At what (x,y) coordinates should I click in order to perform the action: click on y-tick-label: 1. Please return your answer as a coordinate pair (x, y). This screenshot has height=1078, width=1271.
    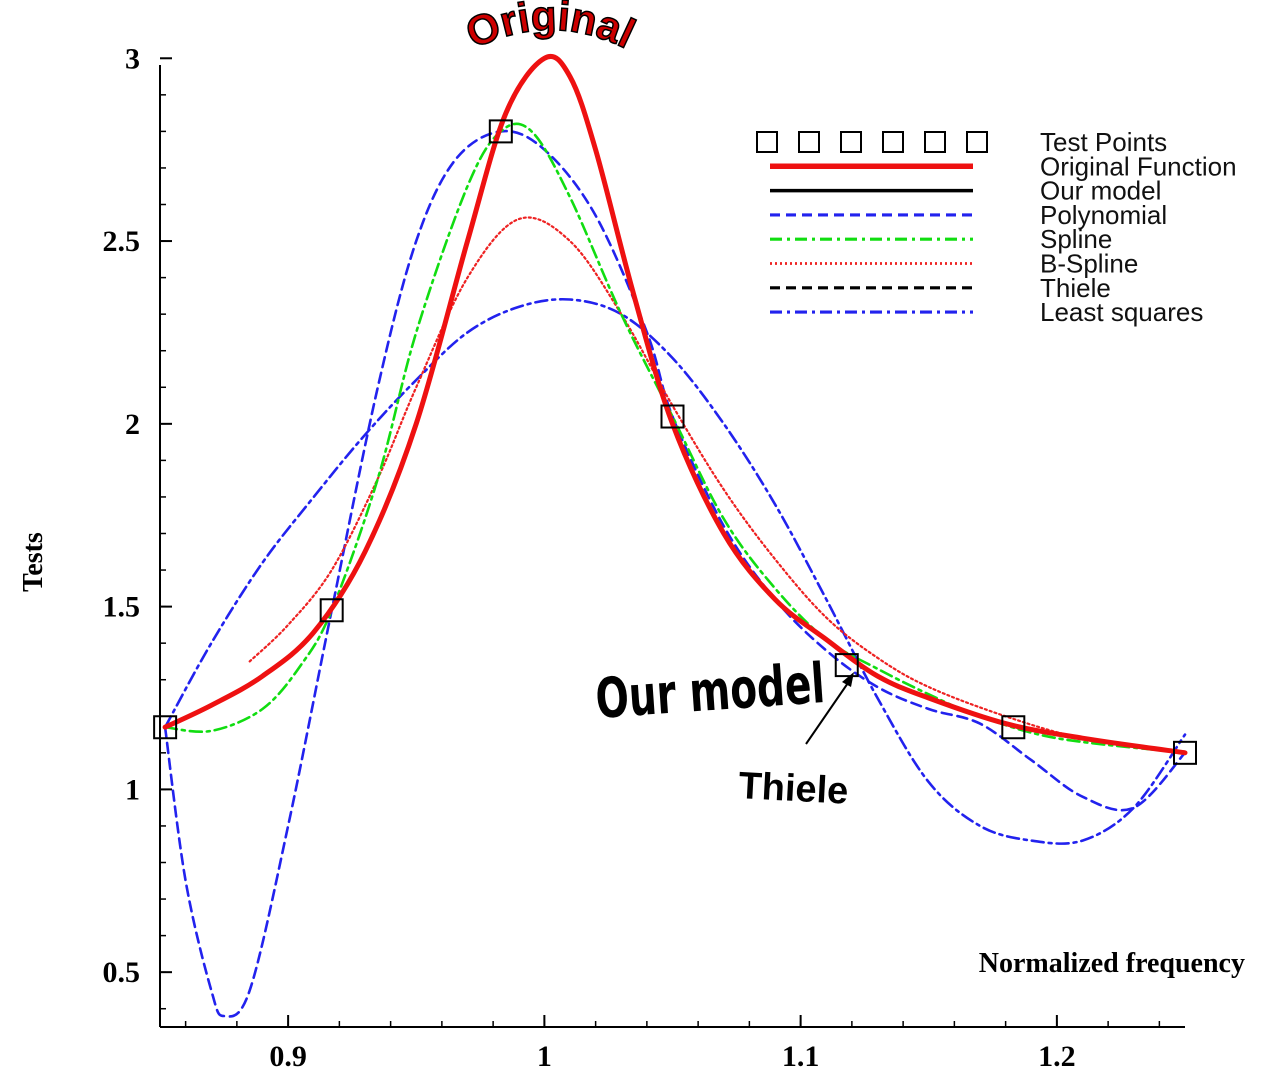
    Looking at the image, I should click on (132, 789).